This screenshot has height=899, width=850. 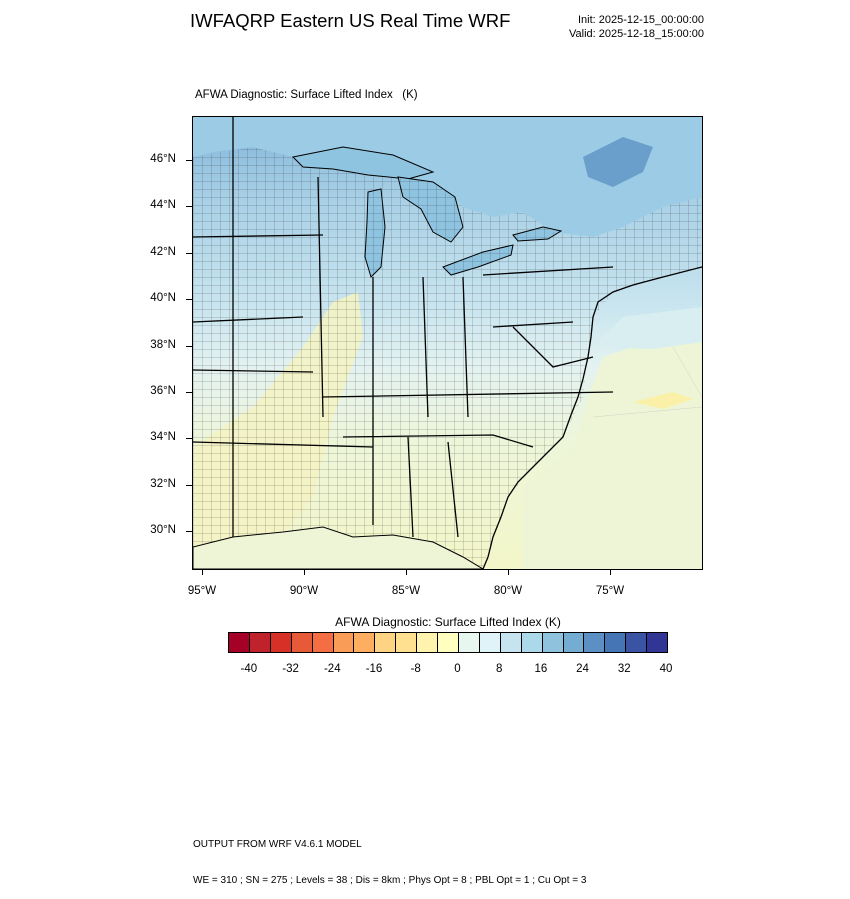 What do you see at coordinates (447, 177) in the screenshot?
I see `canada-region` at bounding box center [447, 177].